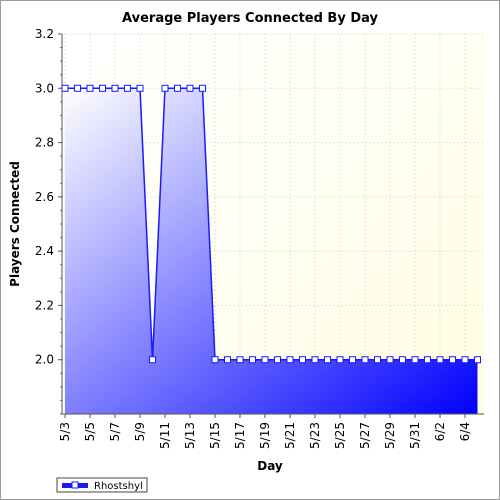 Image resolution: width=500 pixels, height=500 pixels. I want to click on y-tick-label: 3.2, so click(44, 34).